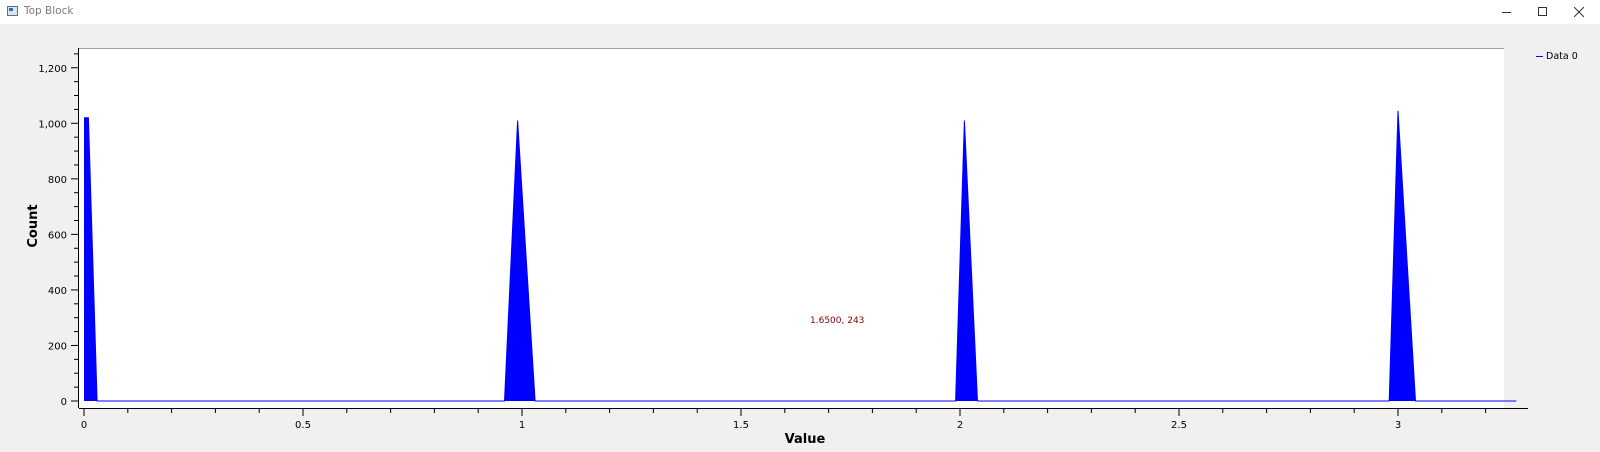 The image size is (1600, 452). Describe the element at coordinates (1398, 425) in the screenshot. I see `x-tick-label: 3` at that location.